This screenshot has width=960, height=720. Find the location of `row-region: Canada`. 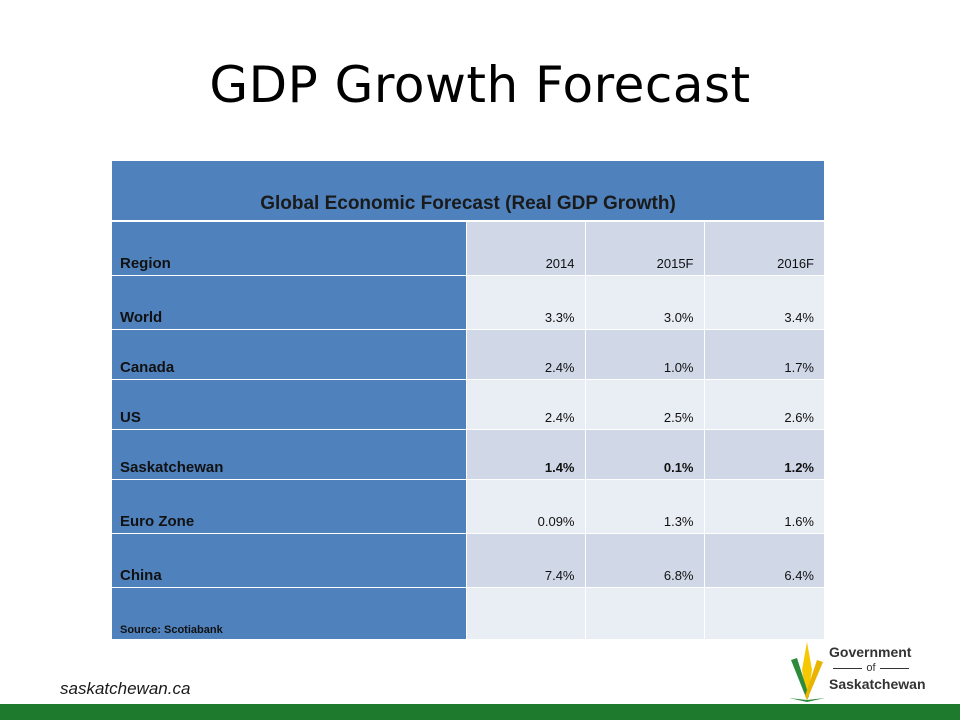

row-region: Canada is located at coordinates (289, 354).